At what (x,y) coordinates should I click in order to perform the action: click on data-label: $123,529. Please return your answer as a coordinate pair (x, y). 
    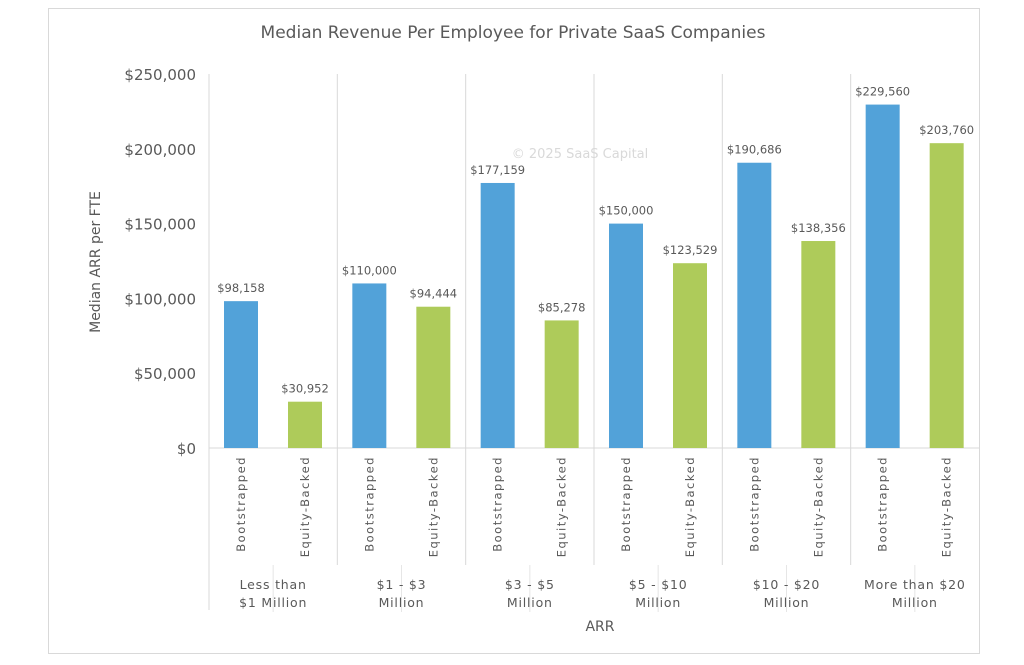
    Looking at the image, I should click on (690, 250).